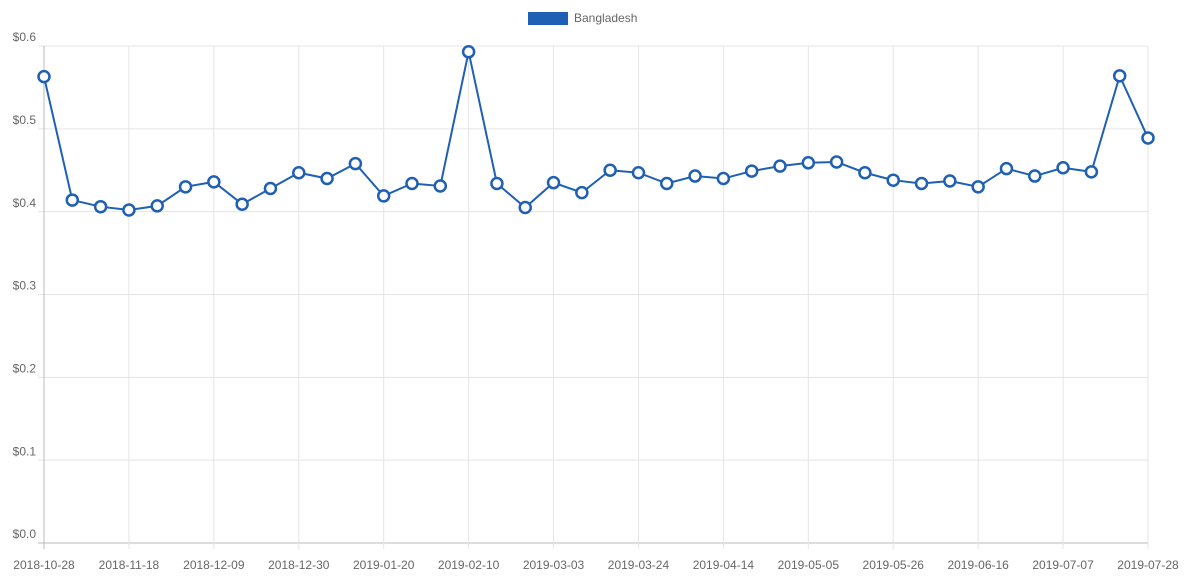 Image resolution: width=1186 pixels, height=576 pixels. Describe the element at coordinates (1063, 565) in the screenshot. I see `x-tick-label: 2019-07-07` at that location.